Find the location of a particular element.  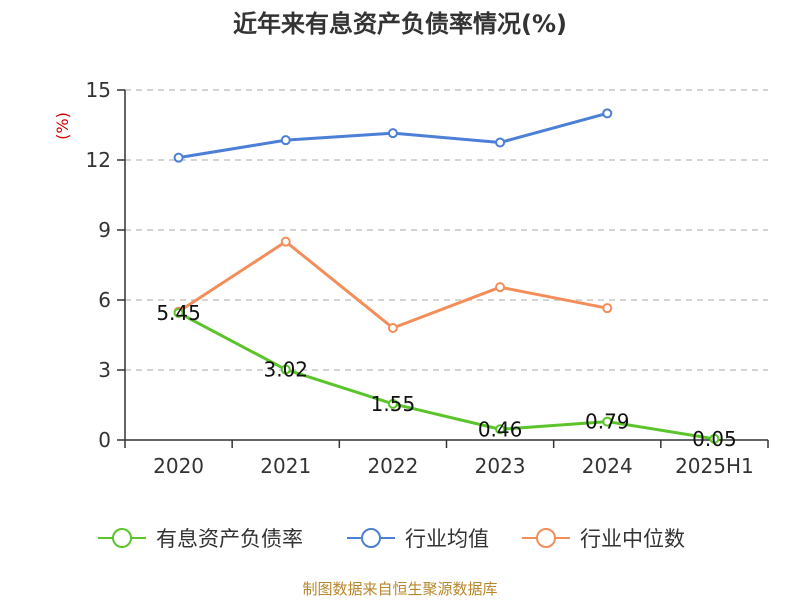

x-tick-label: 2022 is located at coordinates (392, 466).